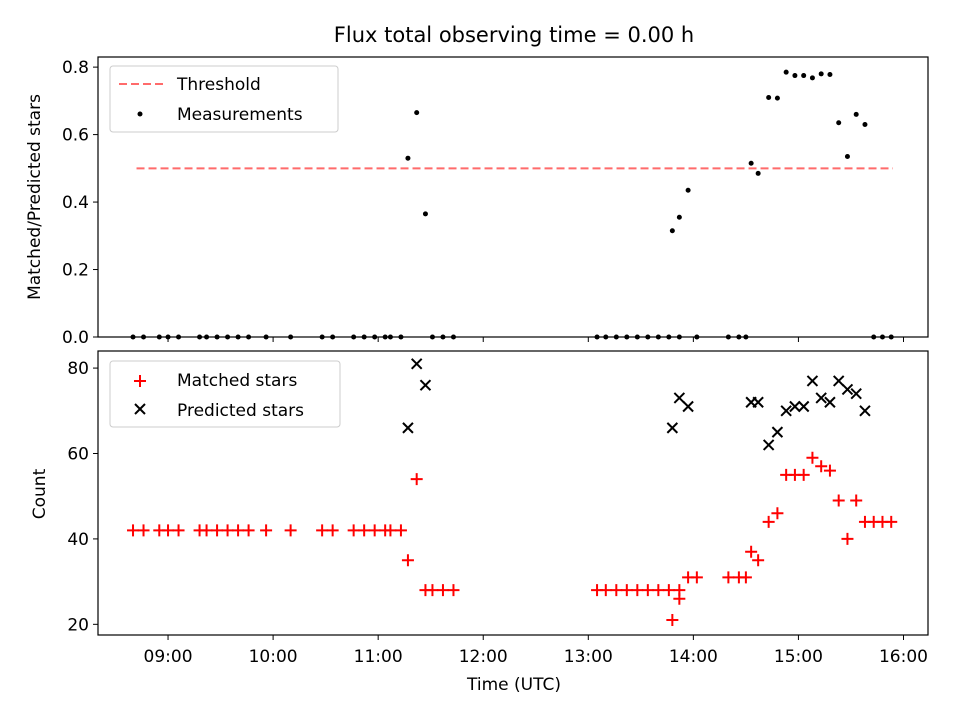  I want to click on top-legend: Threshold Measurements, so click(224, 99).